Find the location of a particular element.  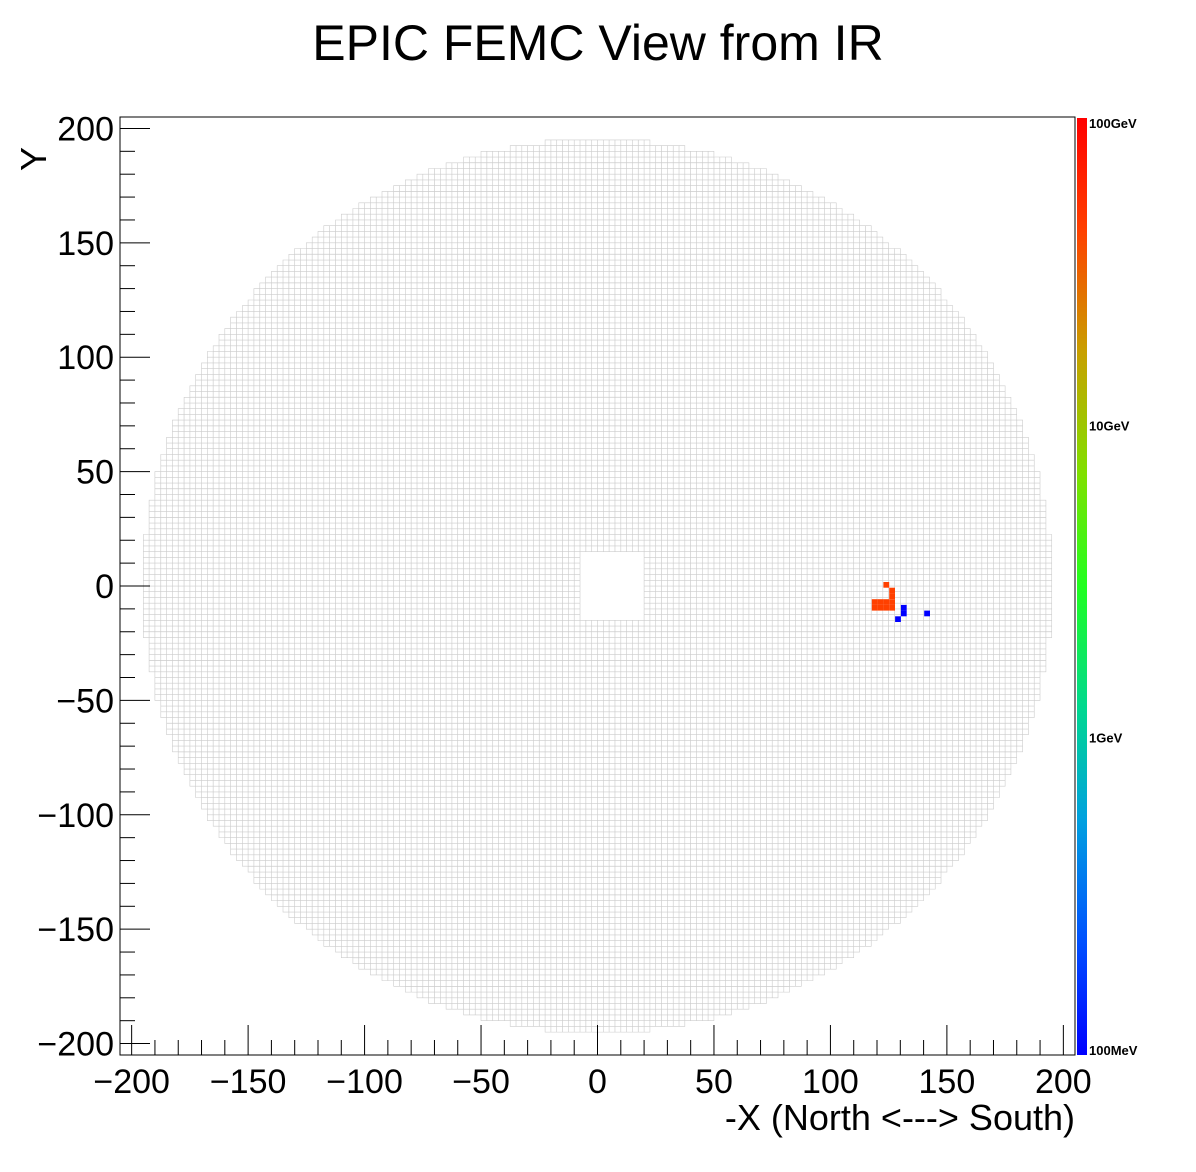

x-tick-label: −150 is located at coordinates (248, 1082).